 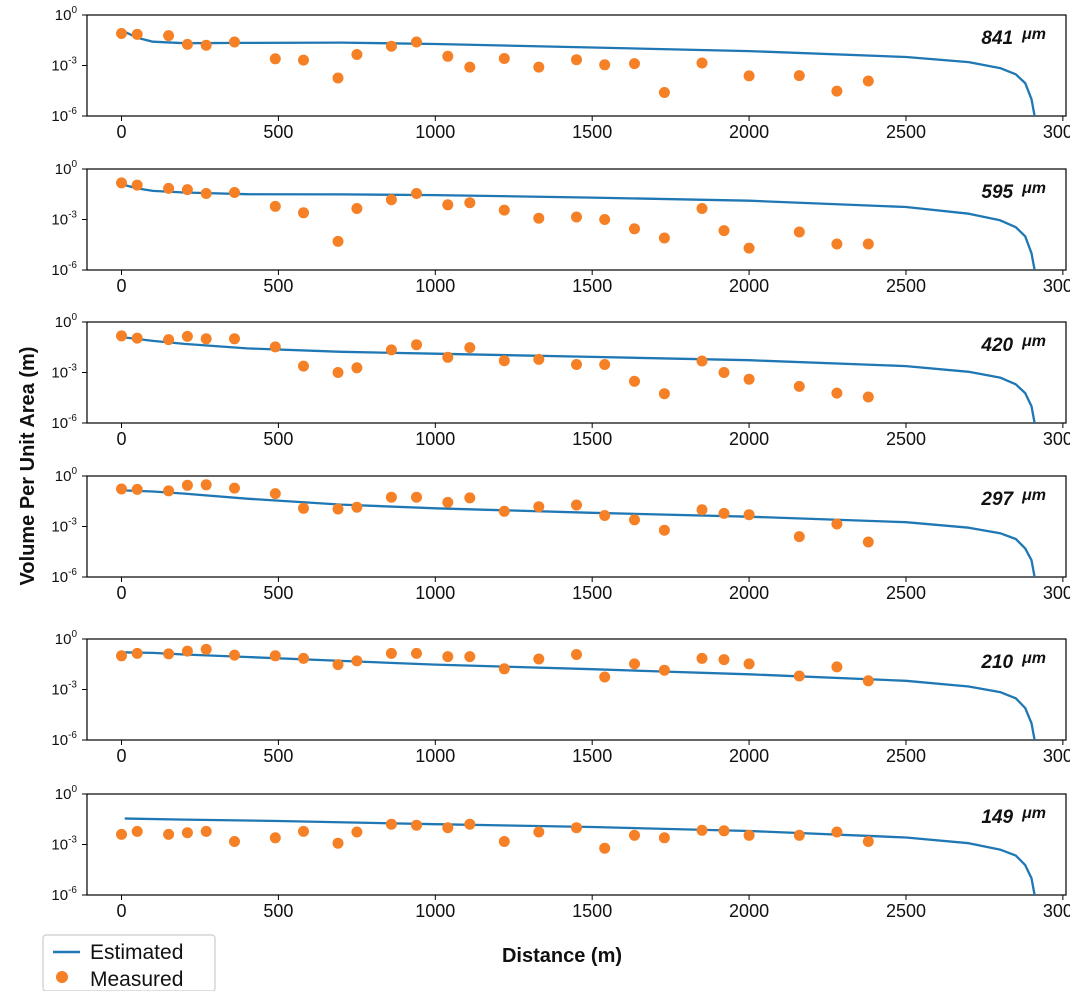 I want to click on panel-frame, so click(x=576, y=65).